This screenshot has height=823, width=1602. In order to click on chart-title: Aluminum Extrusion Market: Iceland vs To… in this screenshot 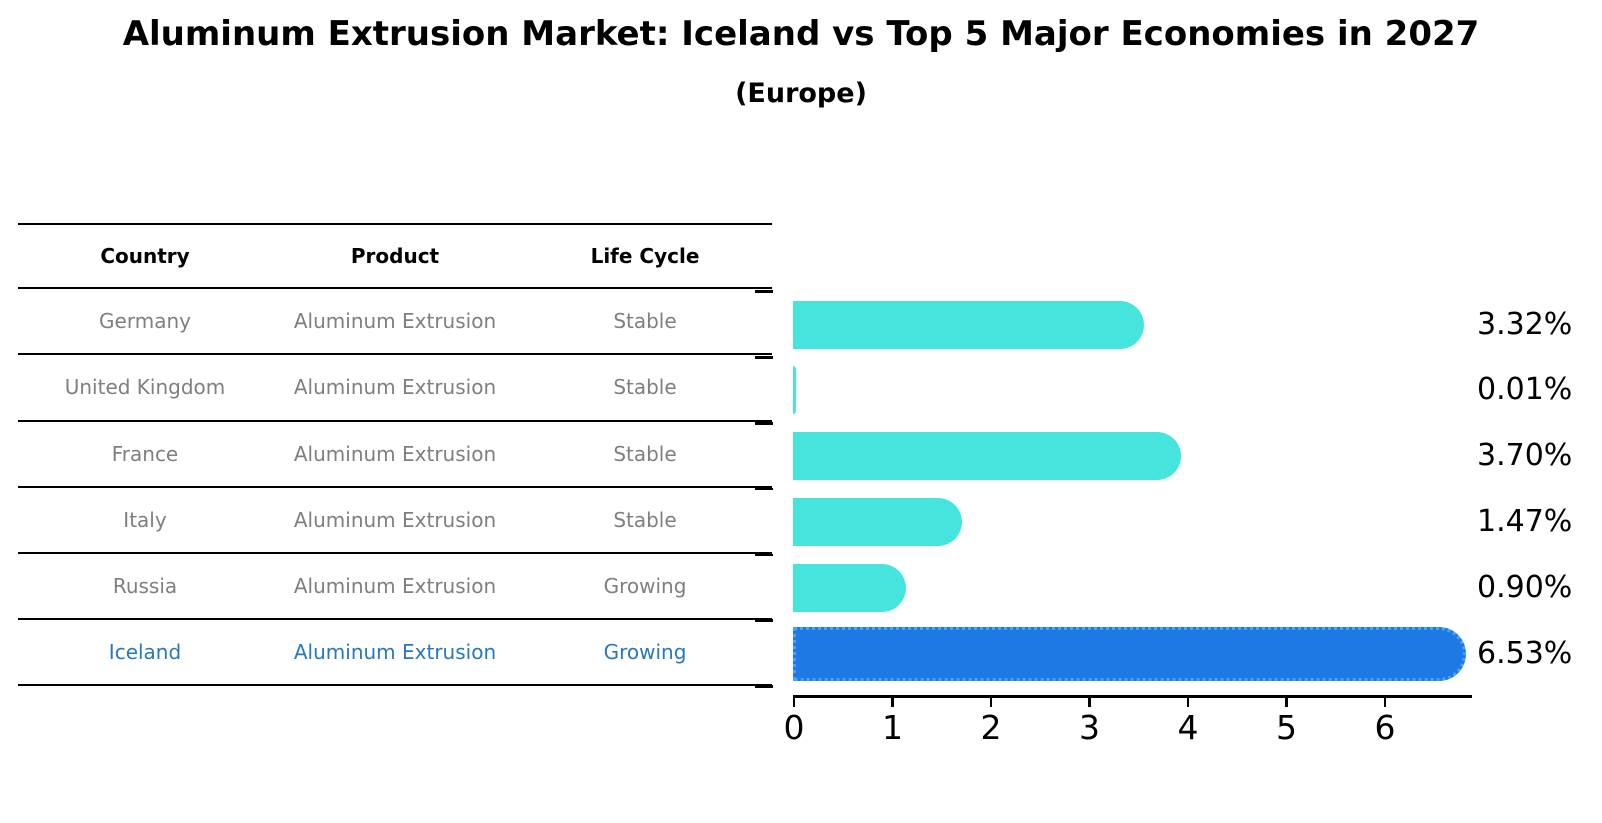, I will do `click(801, 34)`.